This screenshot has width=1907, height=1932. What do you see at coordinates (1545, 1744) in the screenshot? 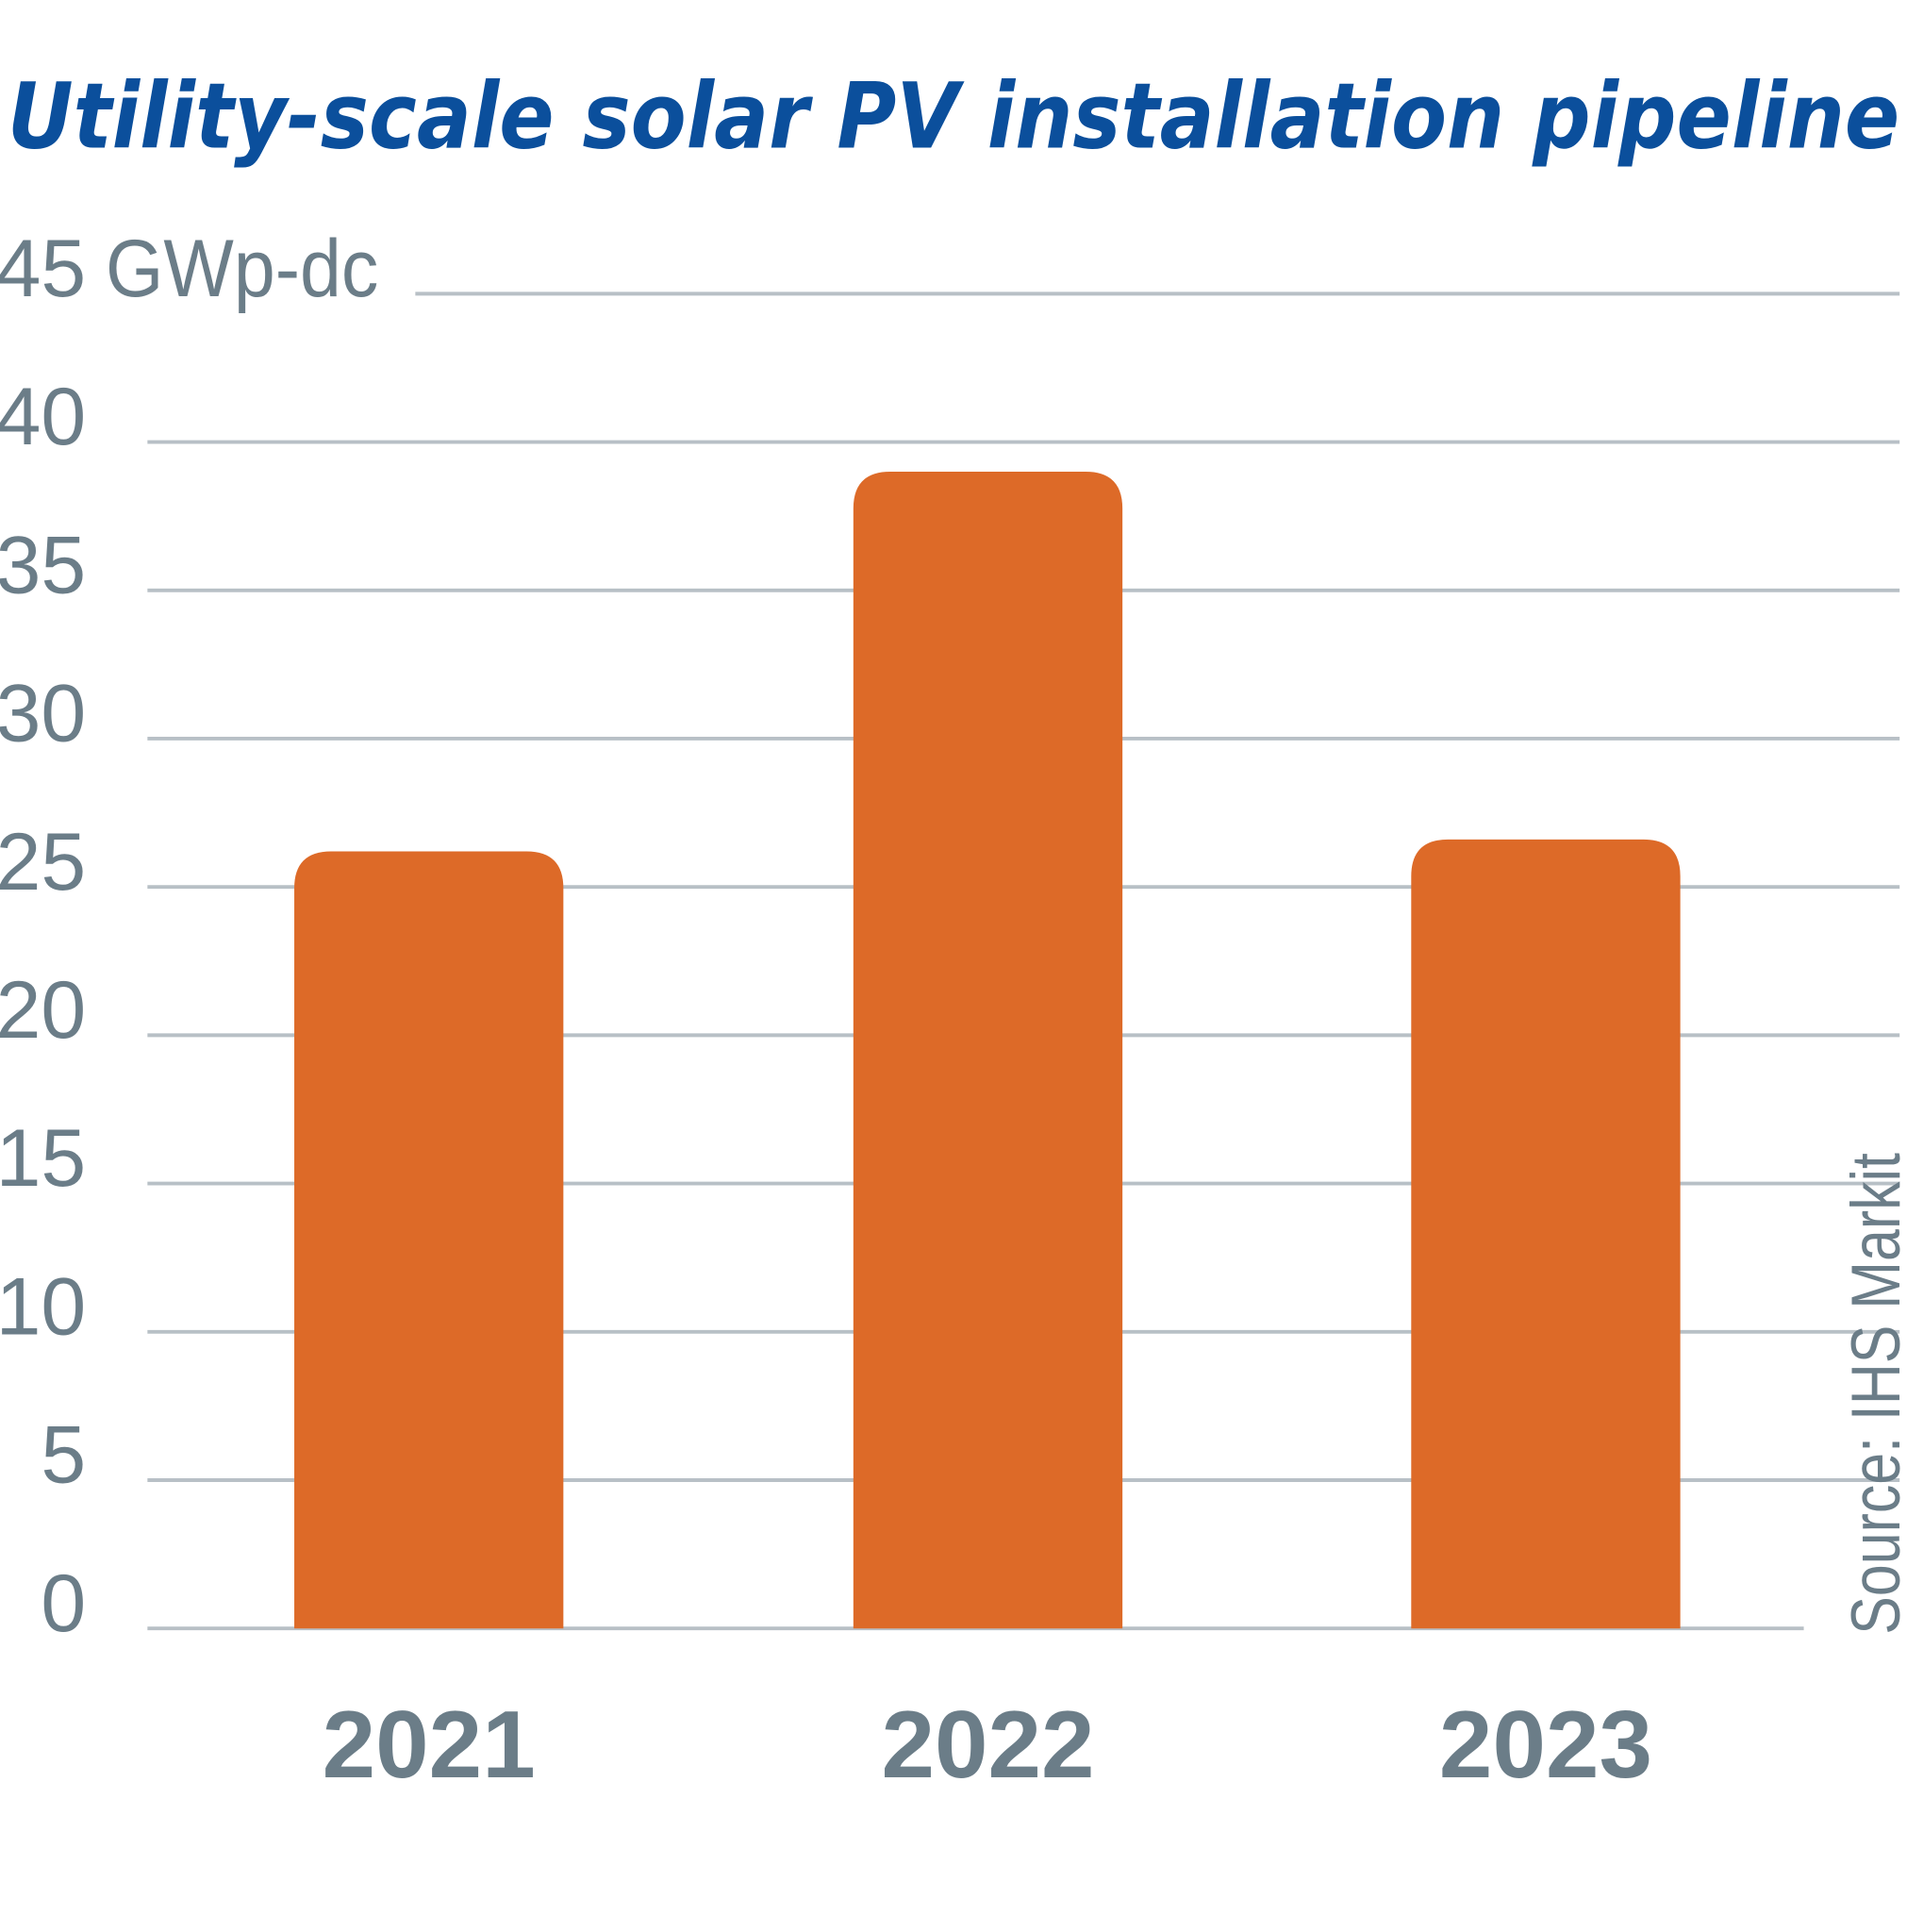
I see `x-label-2023: 2023` at bounding box center [1545, 1744].